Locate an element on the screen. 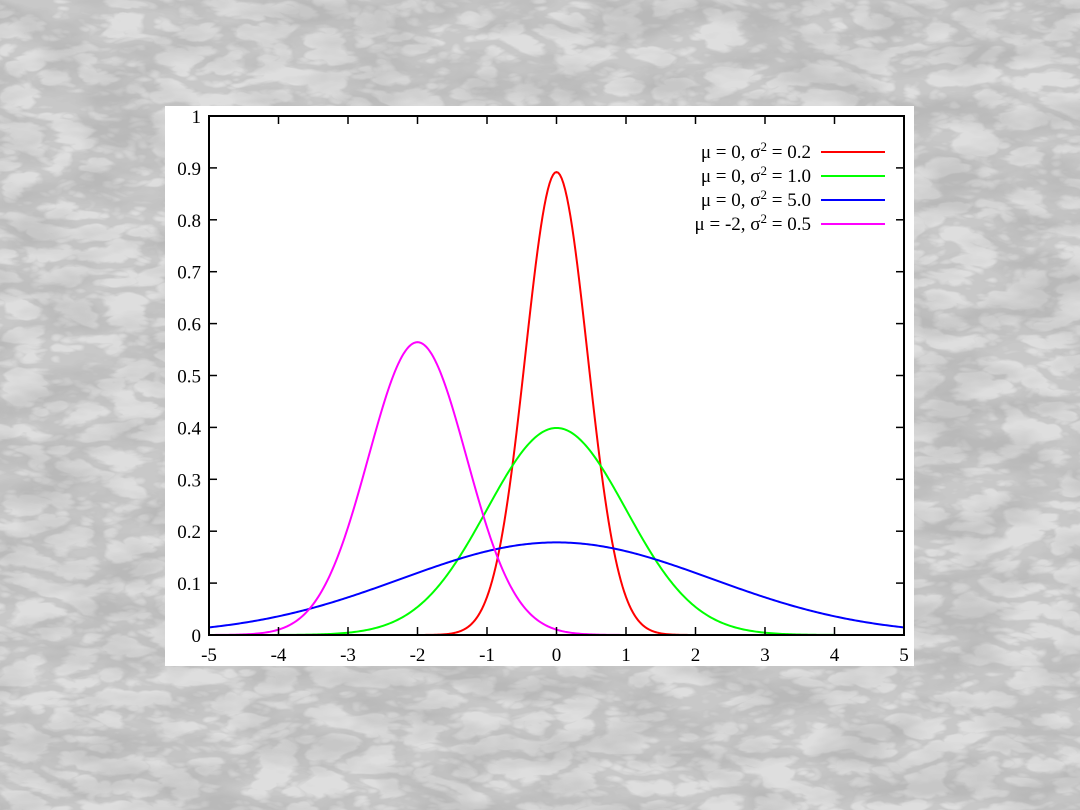 The width and height of the screenshot is (1080, 810). y-tick-label: 0.3 is located at coordinates (189, 480).